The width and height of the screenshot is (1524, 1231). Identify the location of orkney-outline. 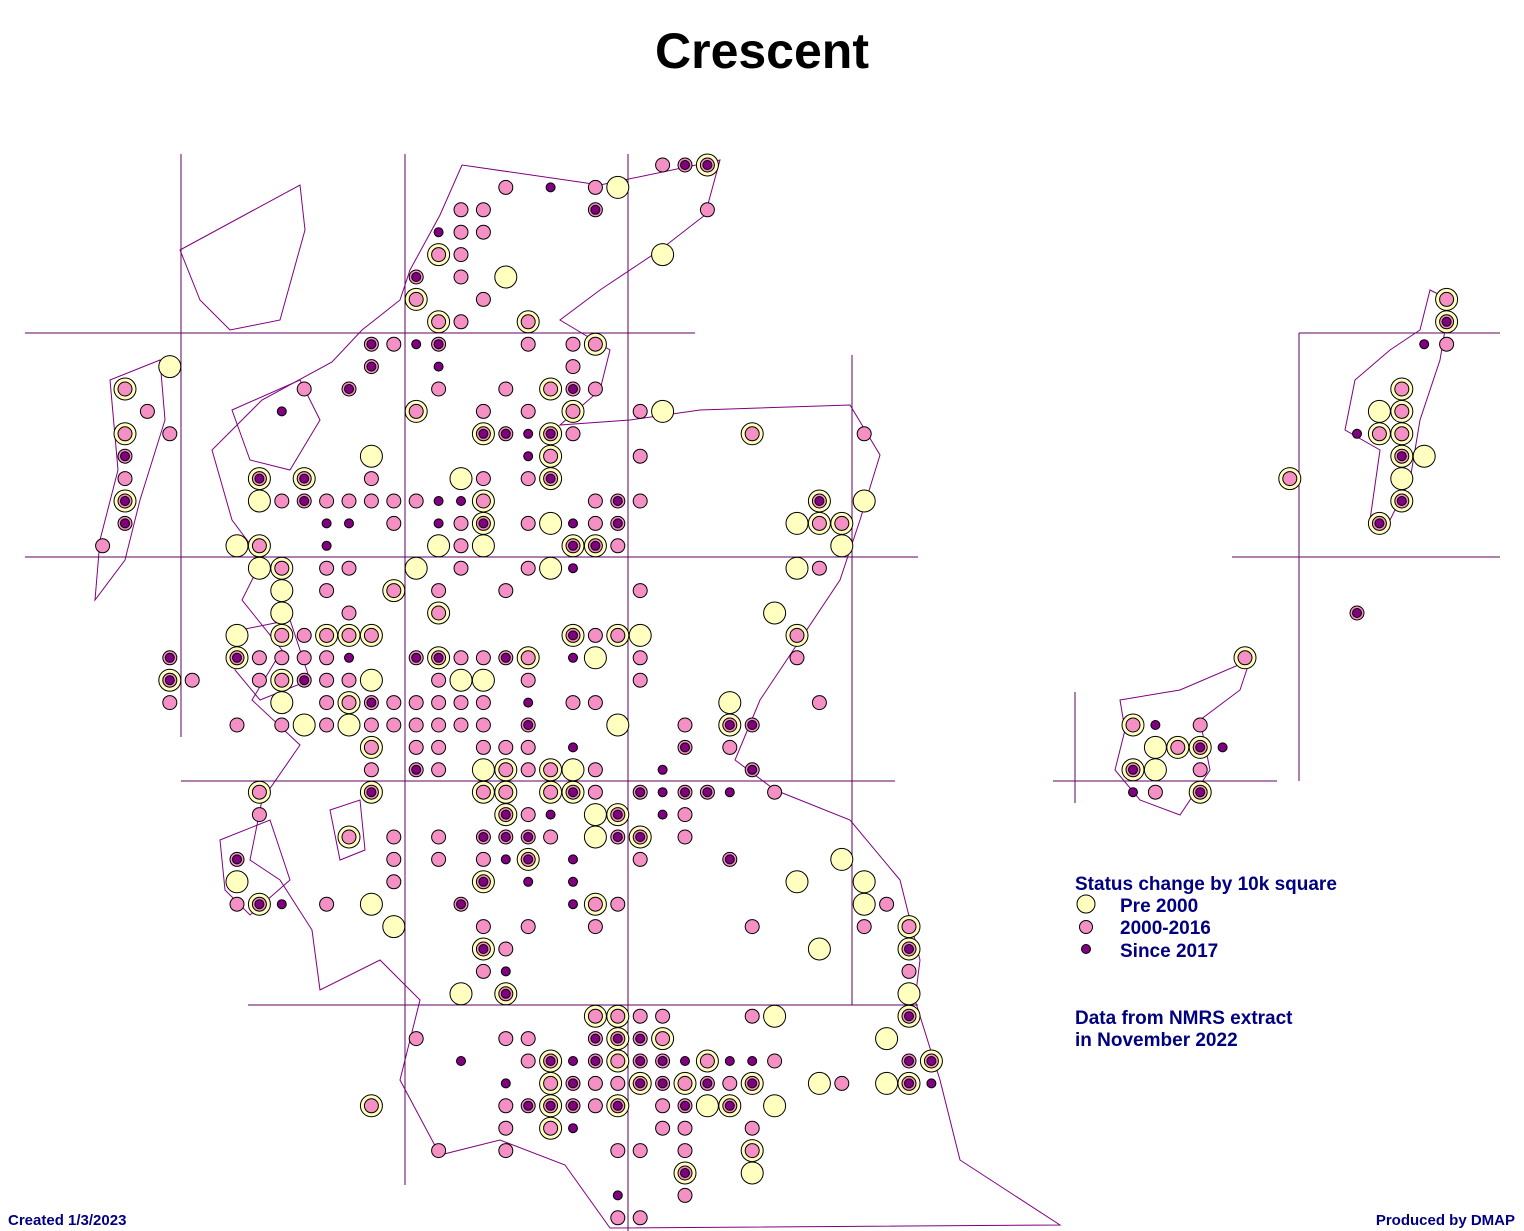
(1182, 737).